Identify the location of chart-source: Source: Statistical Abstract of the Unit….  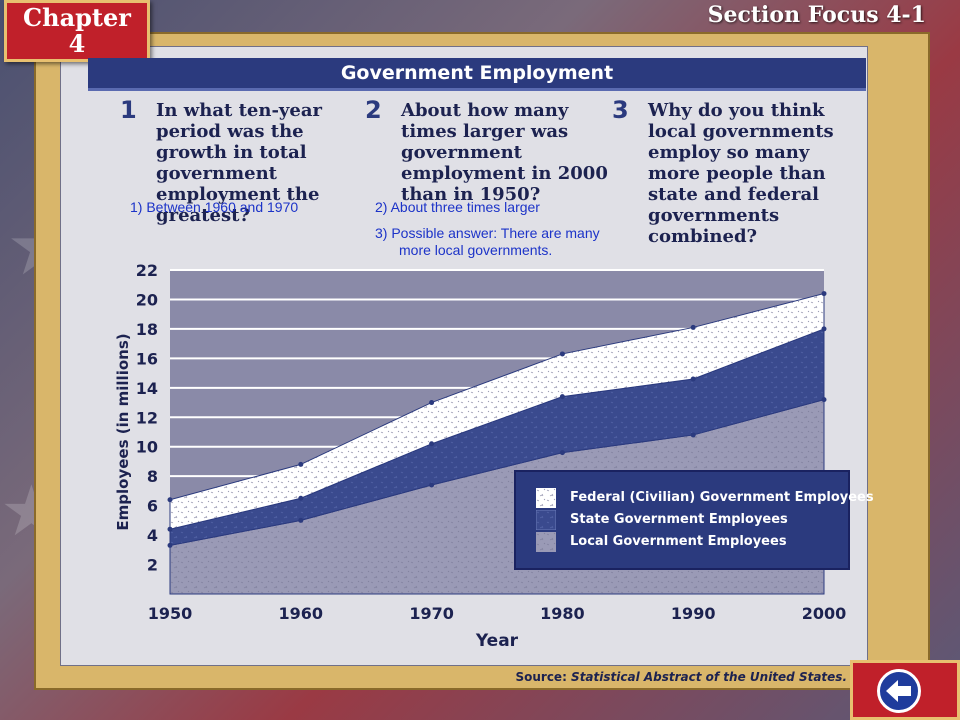
(681, 677).